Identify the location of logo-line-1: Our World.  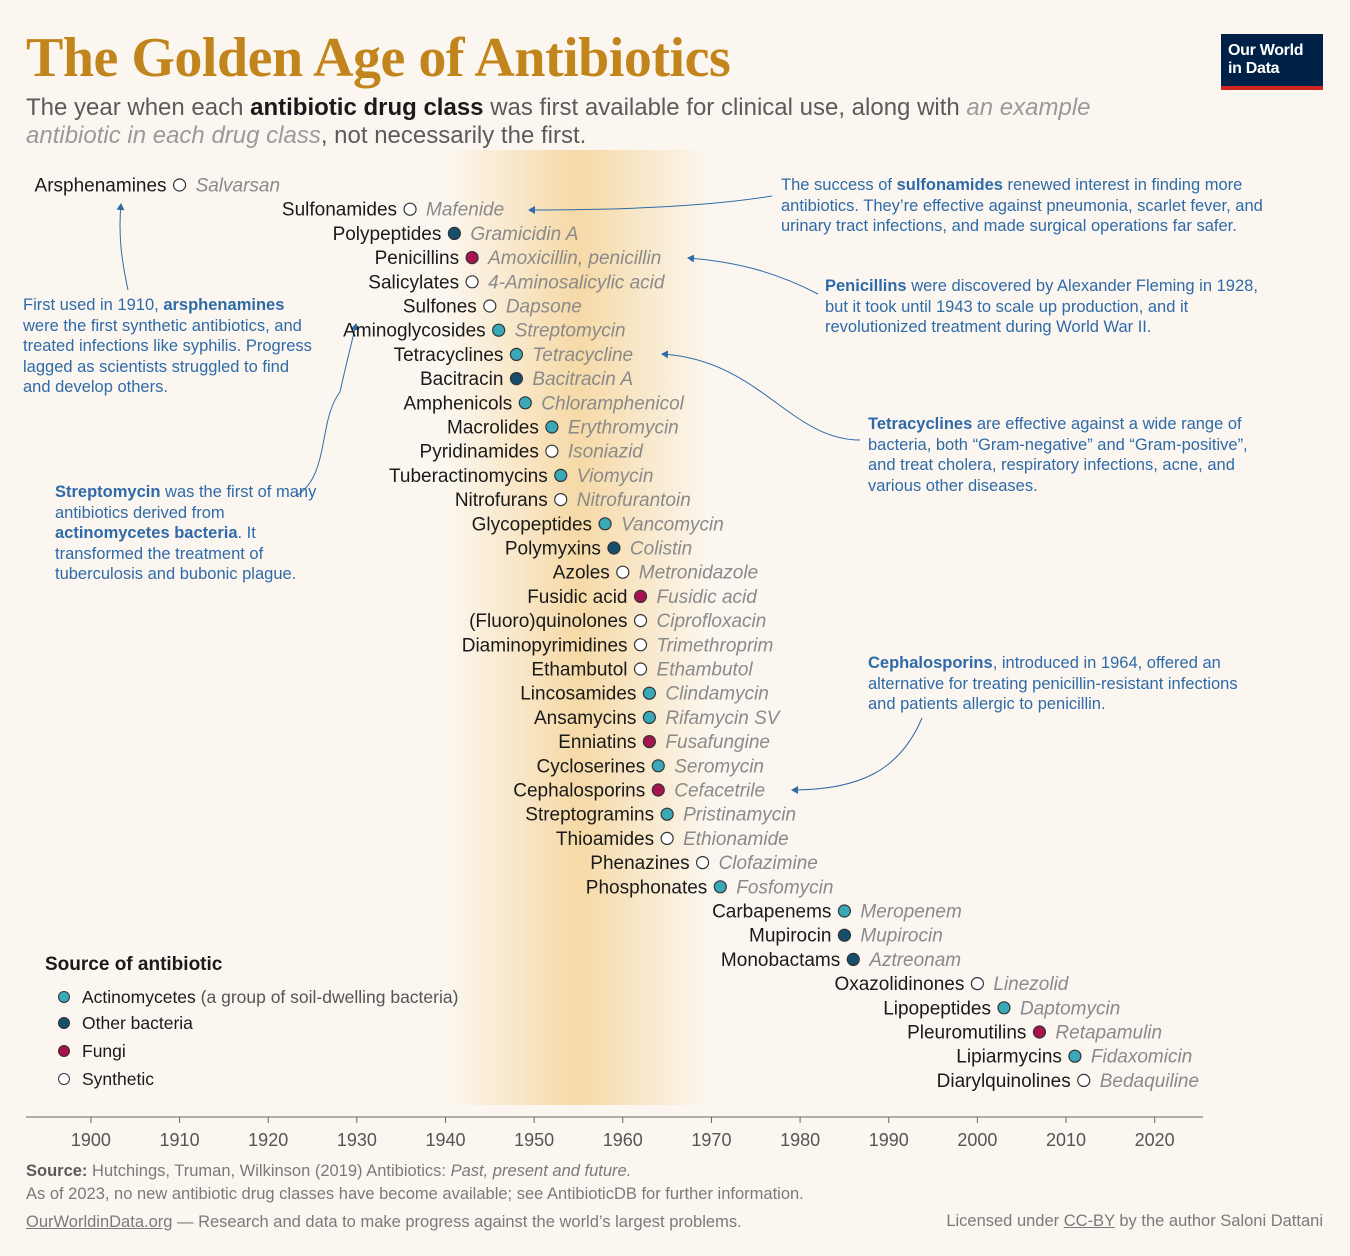
(1266, 50).